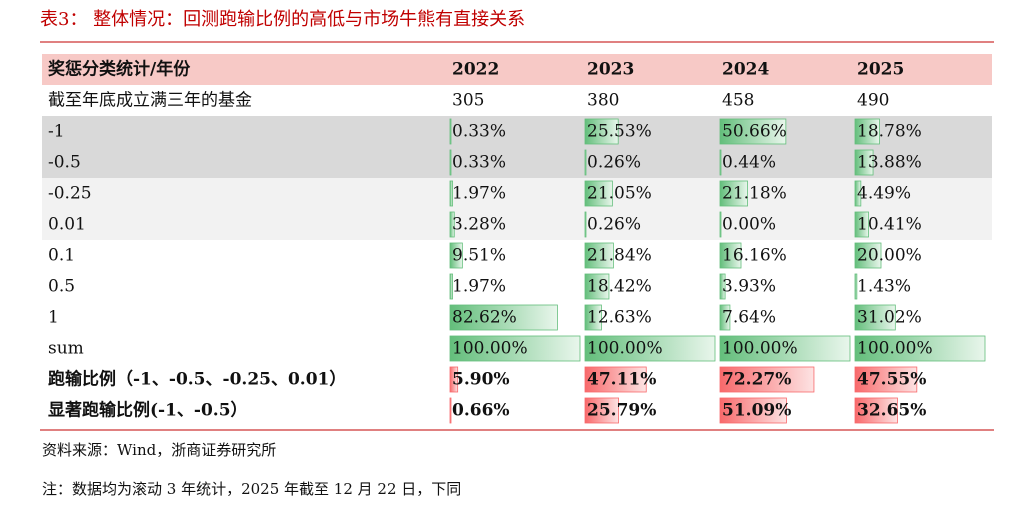 This screenshot has width=1024, height=510. Describe the element at coordinates (619, 194) in the screenshot. I see `value-cell: 21.05%` at that location.